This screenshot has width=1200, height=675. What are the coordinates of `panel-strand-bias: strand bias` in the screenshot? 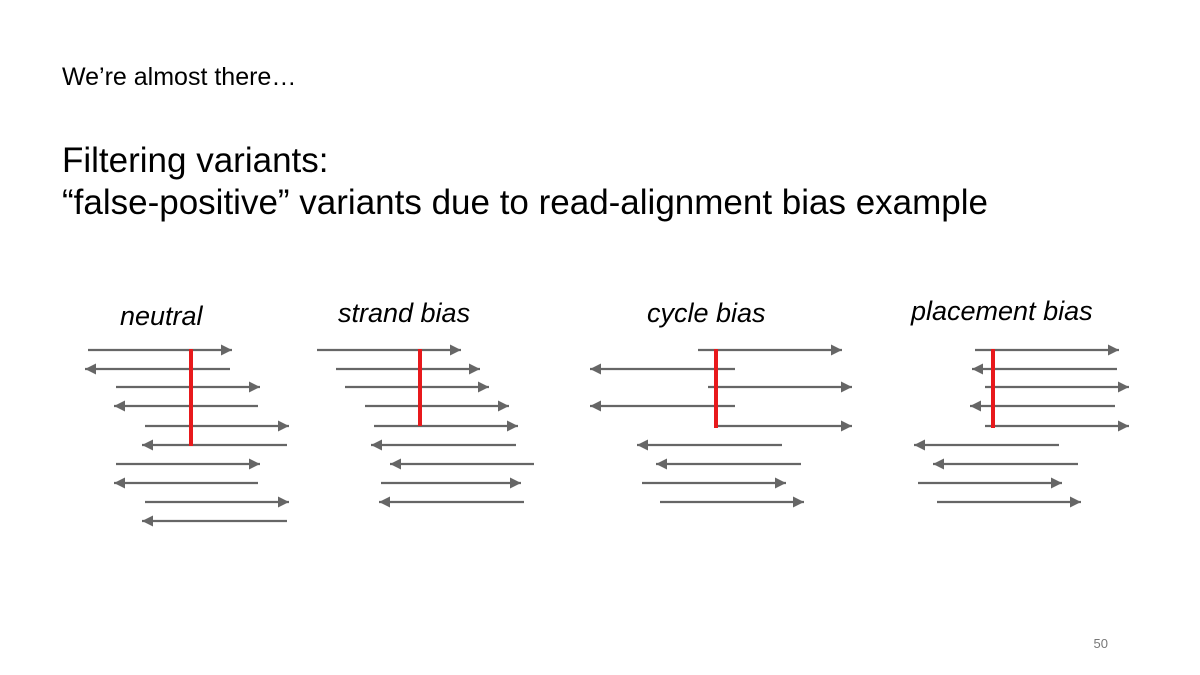 It's located at (425, 403).